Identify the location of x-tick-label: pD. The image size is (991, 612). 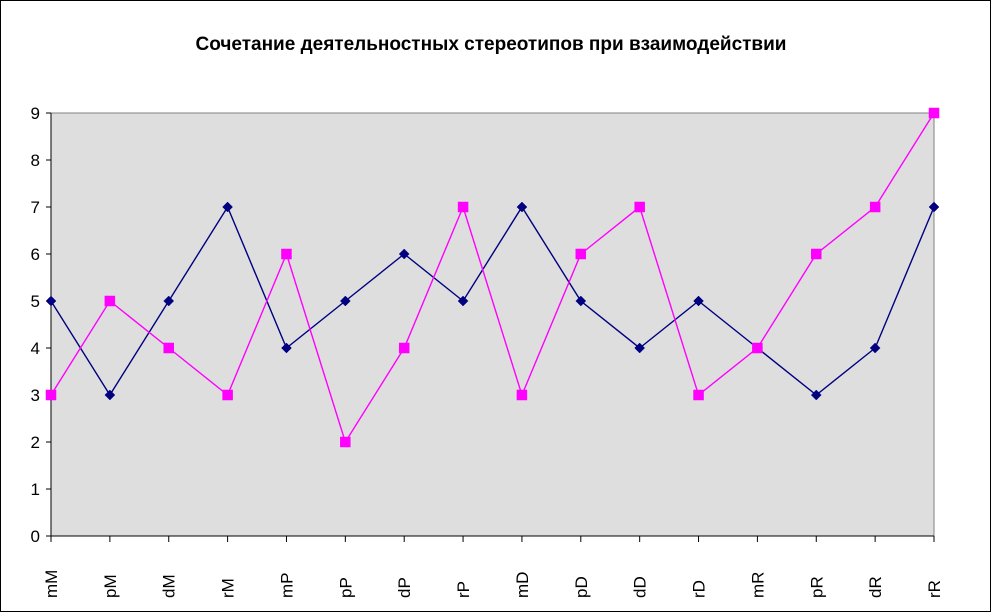
(581, 587).